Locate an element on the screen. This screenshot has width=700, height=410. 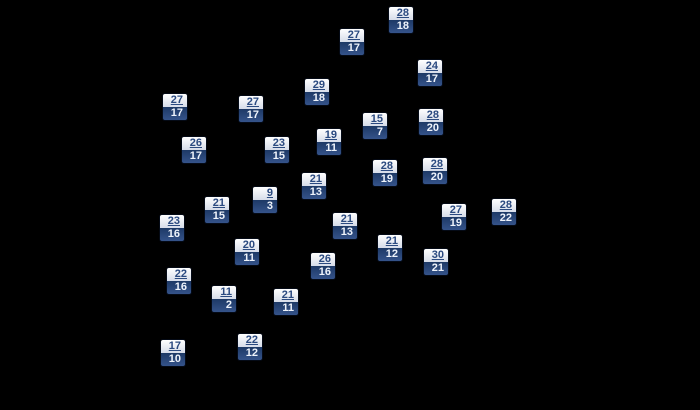
high-temp-link: 11 is located at coordinates (224, 292).